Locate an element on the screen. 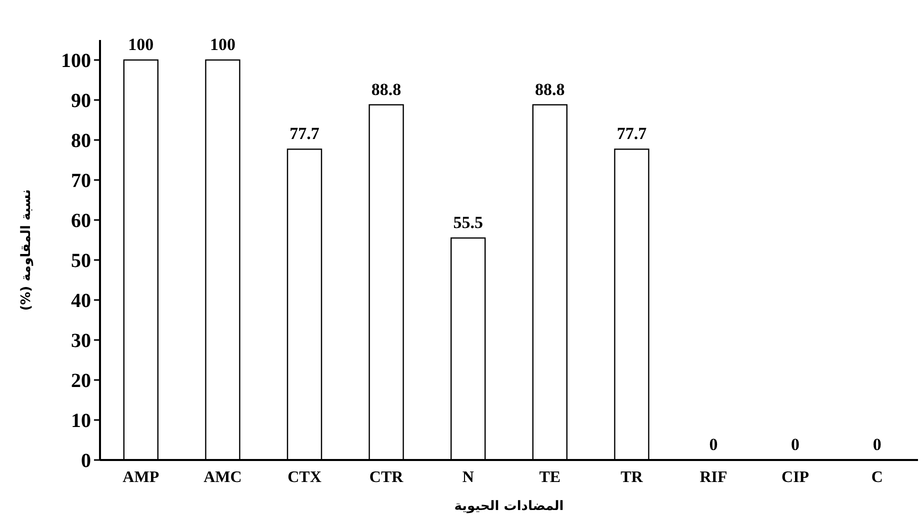 The height and width of the screenshot is (523, 923). x-tick-label: CTR is located at coordinates (386, 477).